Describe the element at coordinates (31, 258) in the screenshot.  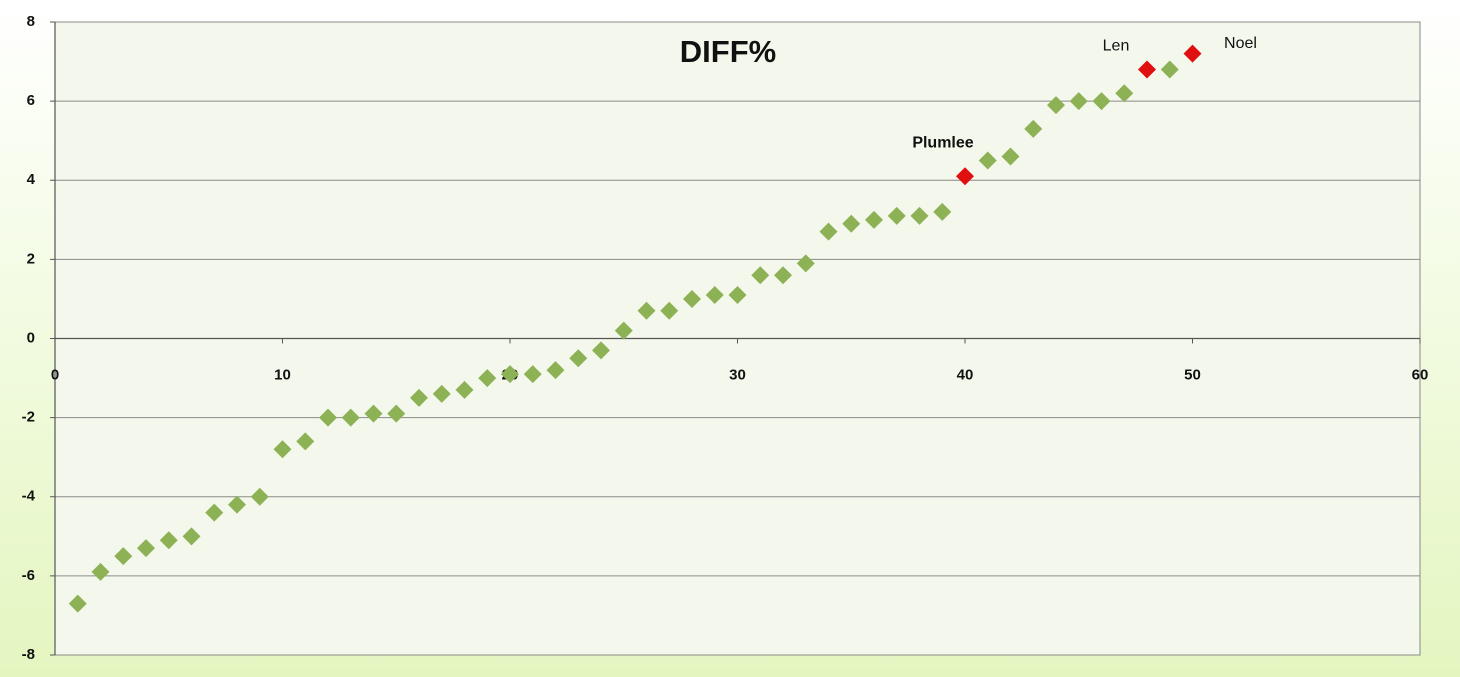
I see `y-tick-label: 2` at that location.